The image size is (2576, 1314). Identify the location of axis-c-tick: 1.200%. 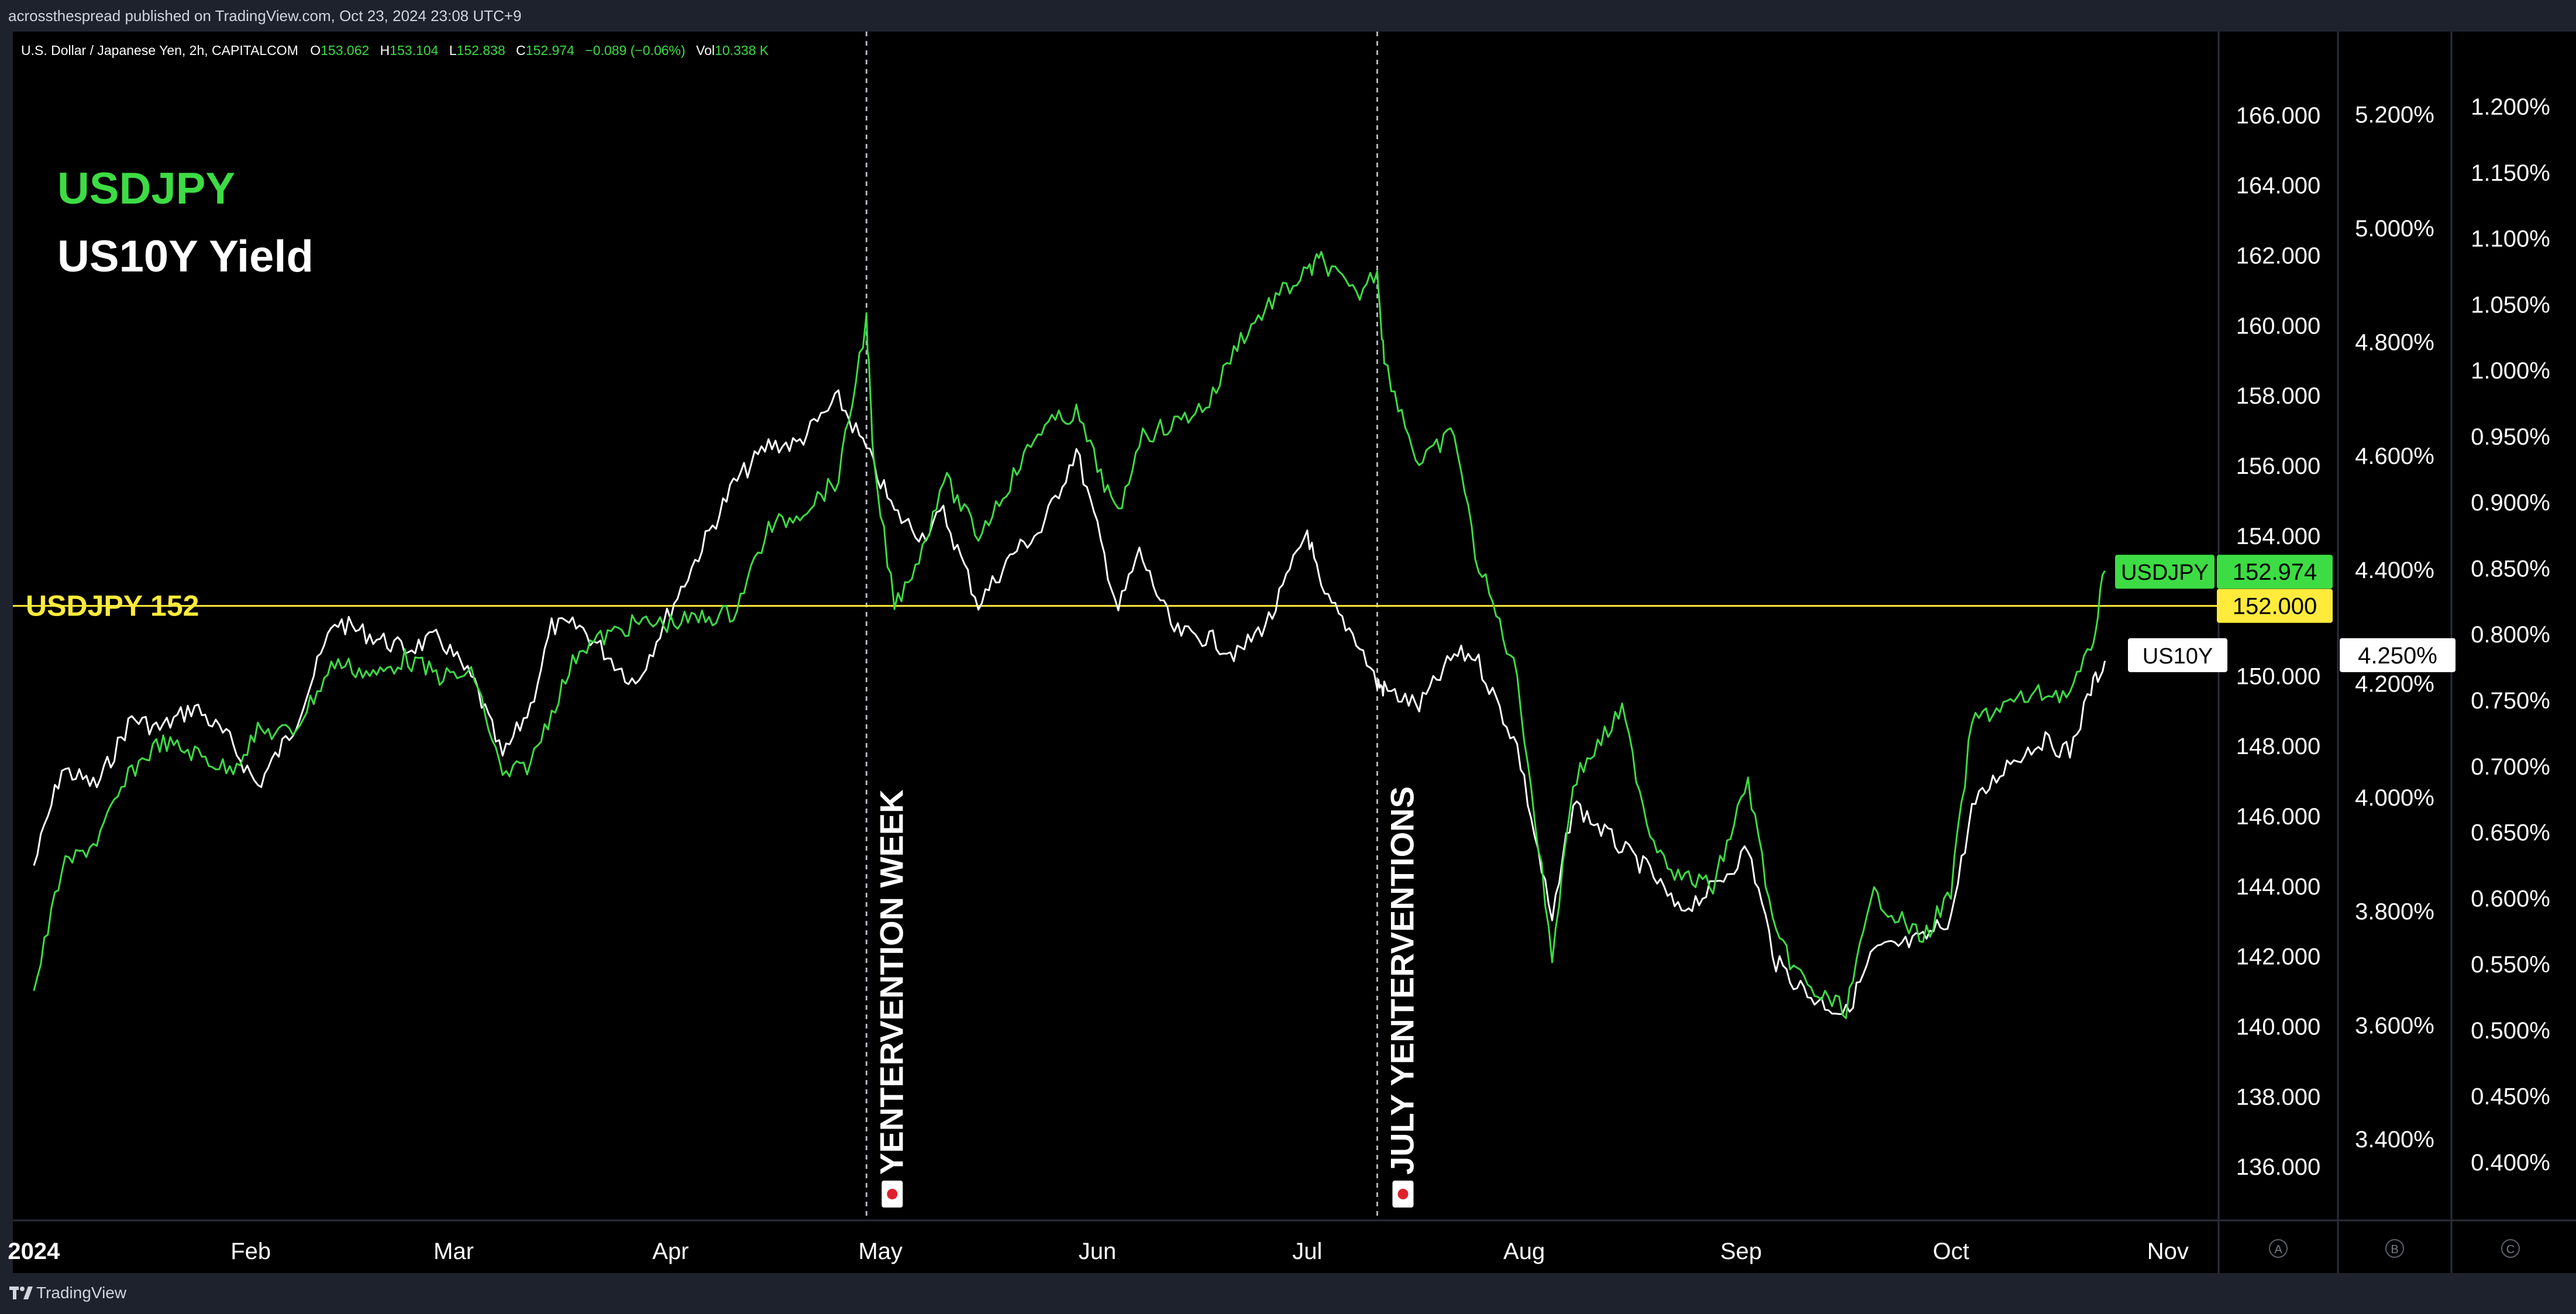
(2510, 107).